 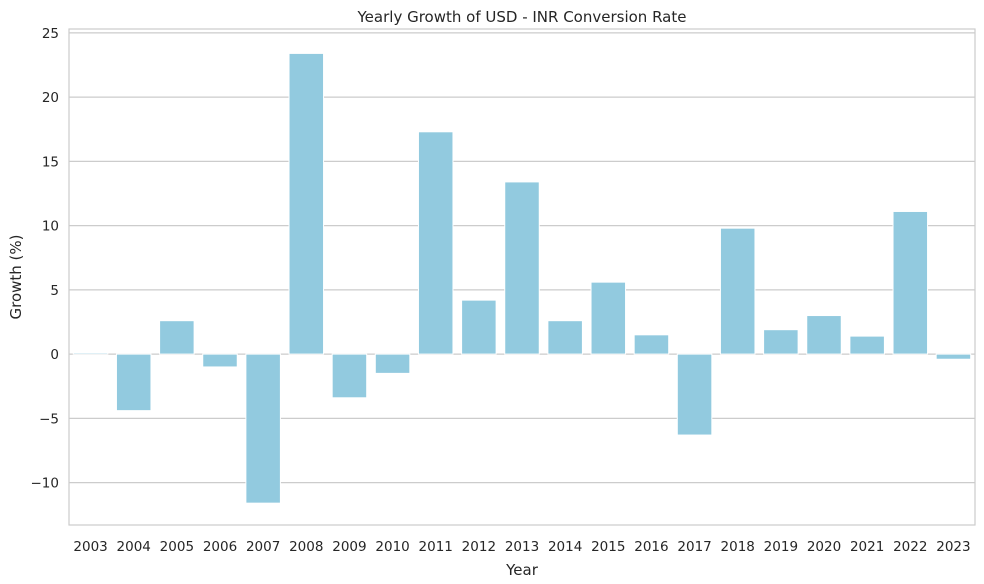 What do you see at coordinates (50, 162) in the screenshot?
I see `y-tick-label: 15` at bounding box center [50, 162].